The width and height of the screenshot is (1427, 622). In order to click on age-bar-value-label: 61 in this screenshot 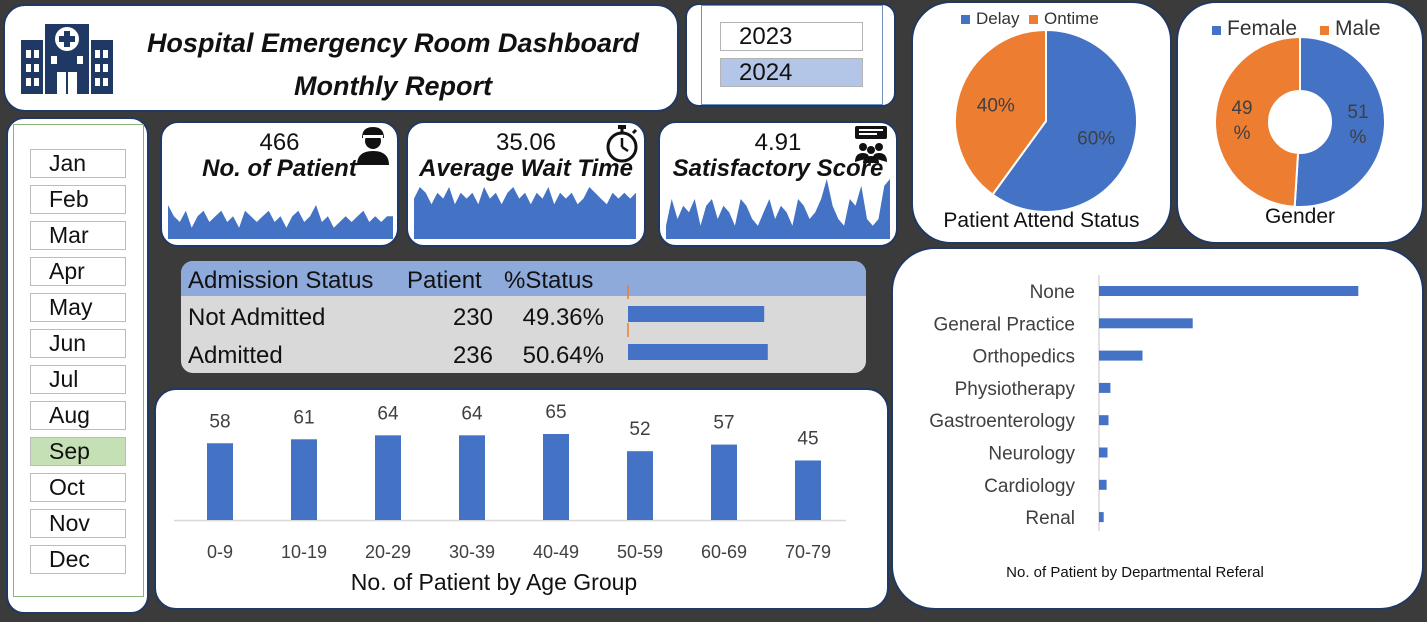, I will do `click(303, 417)`.